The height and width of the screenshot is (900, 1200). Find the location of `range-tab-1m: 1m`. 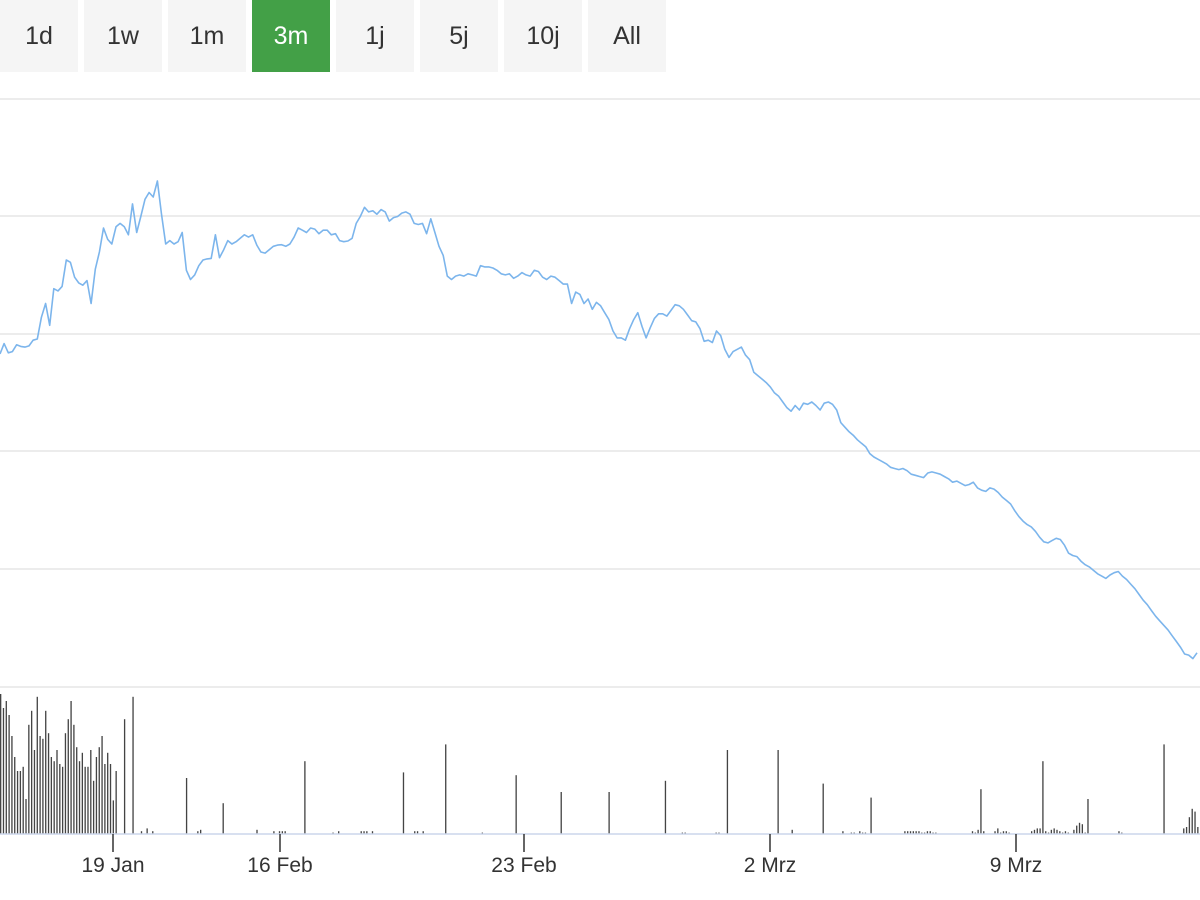

range-tab-1m: 1m is located at coordinates (207, 36).